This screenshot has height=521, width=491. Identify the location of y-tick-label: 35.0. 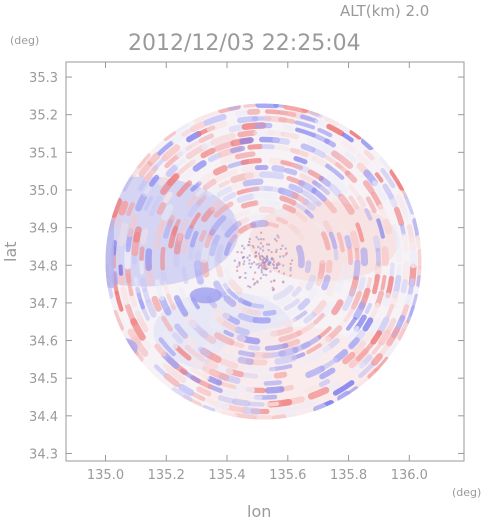
(43, 191).